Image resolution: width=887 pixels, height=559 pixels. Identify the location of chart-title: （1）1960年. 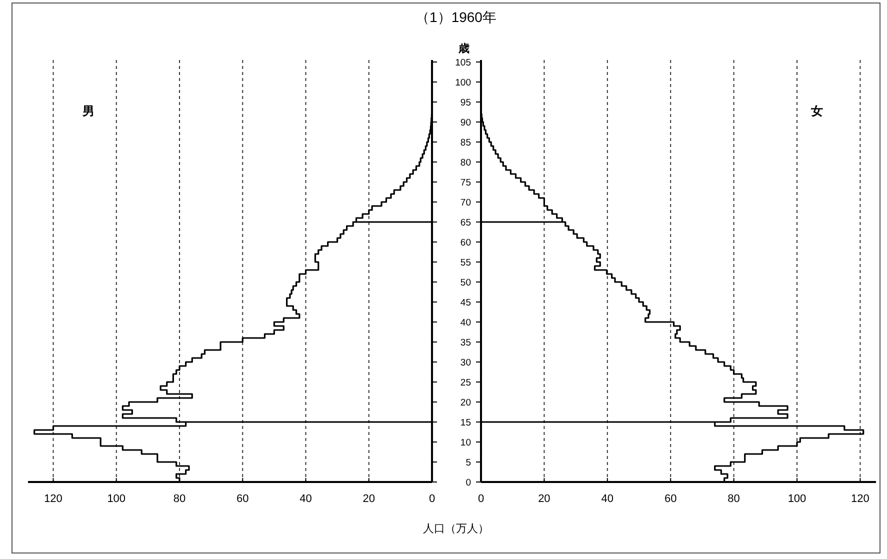
(456, 17).